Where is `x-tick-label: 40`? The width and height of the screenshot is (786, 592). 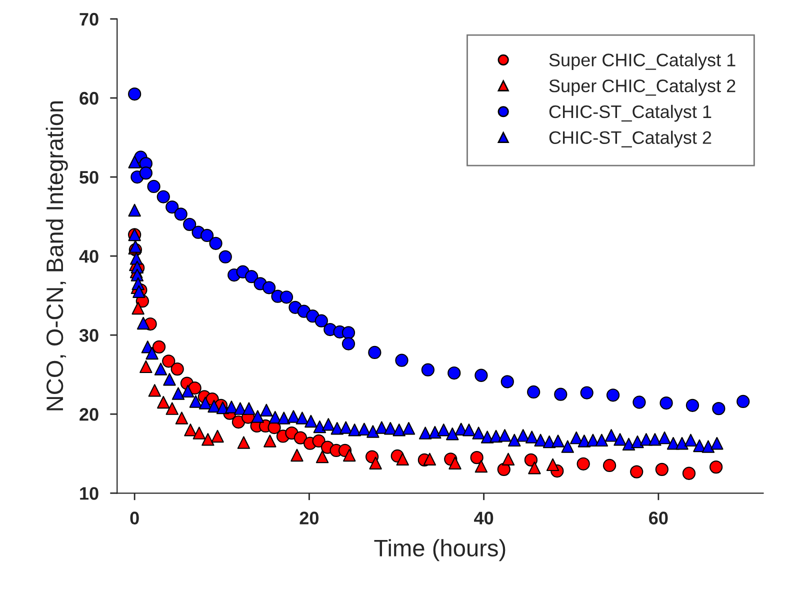
x-tick-label: 40 is located at coordinates (484, 518).